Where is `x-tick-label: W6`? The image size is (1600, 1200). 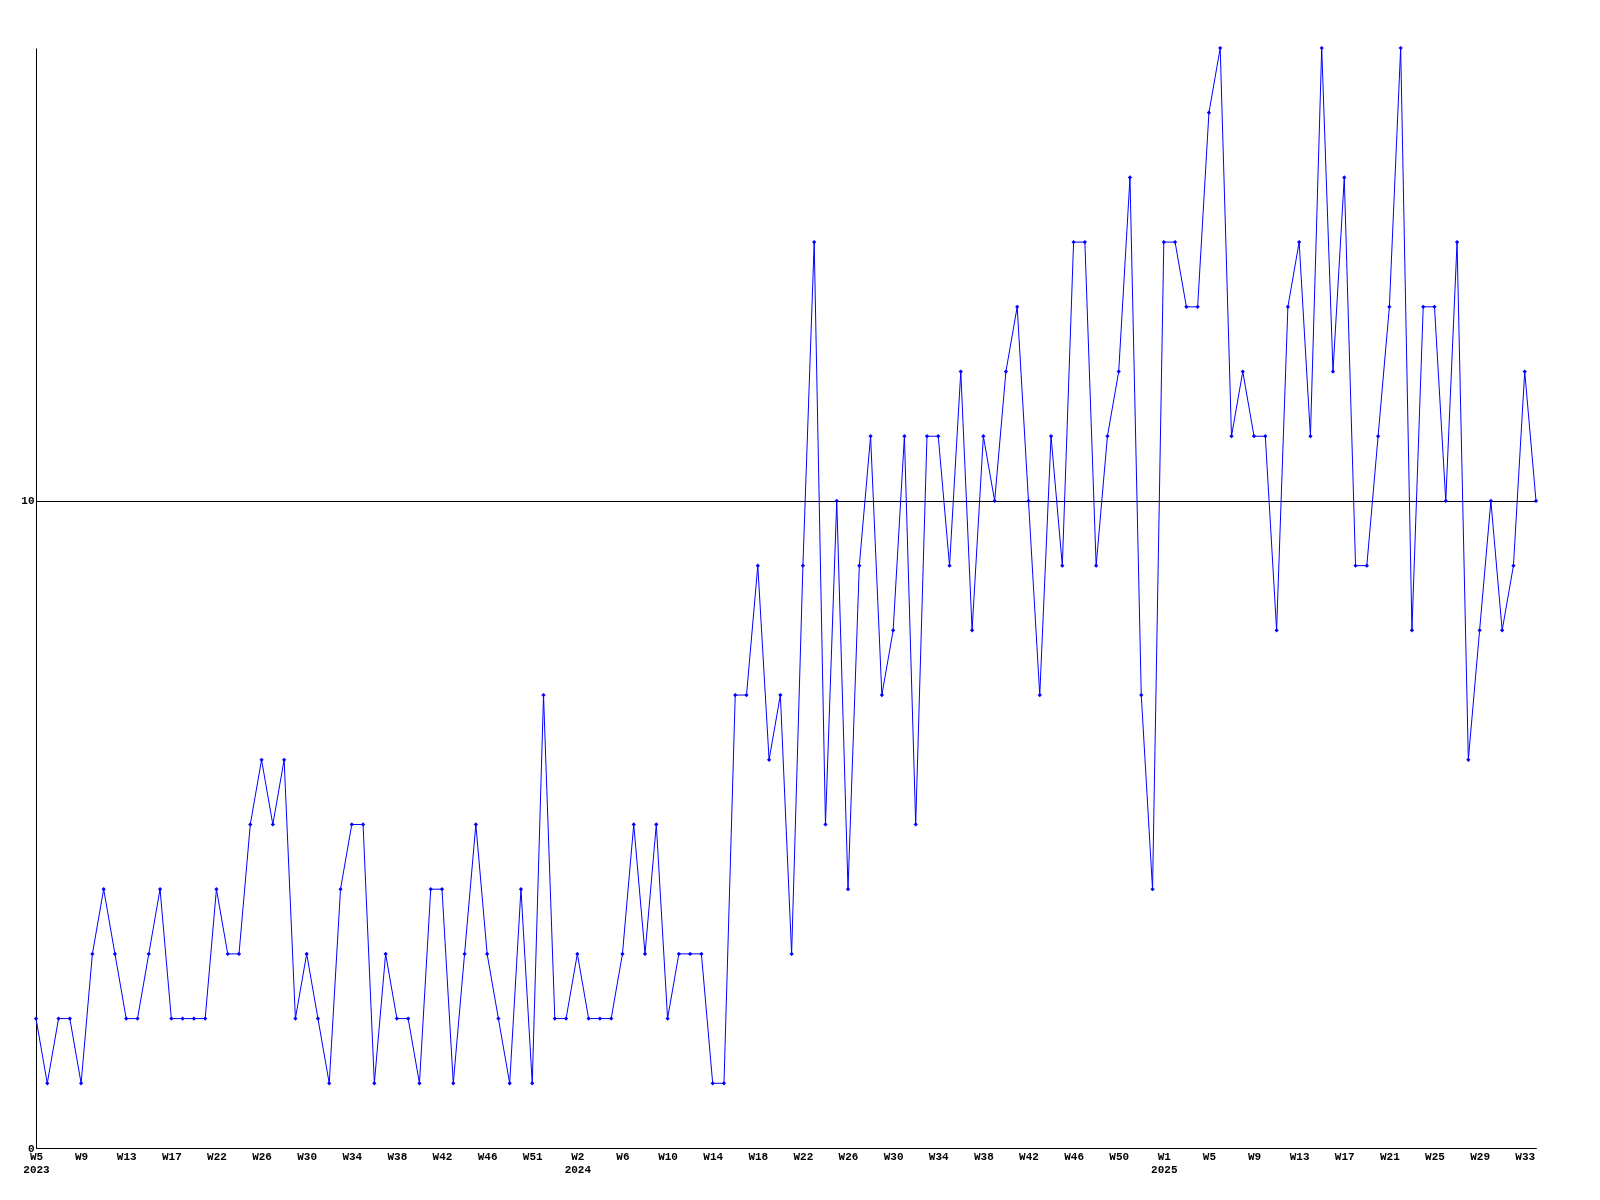
x-tick-label: W6 is located at coordinates (623, 1156).